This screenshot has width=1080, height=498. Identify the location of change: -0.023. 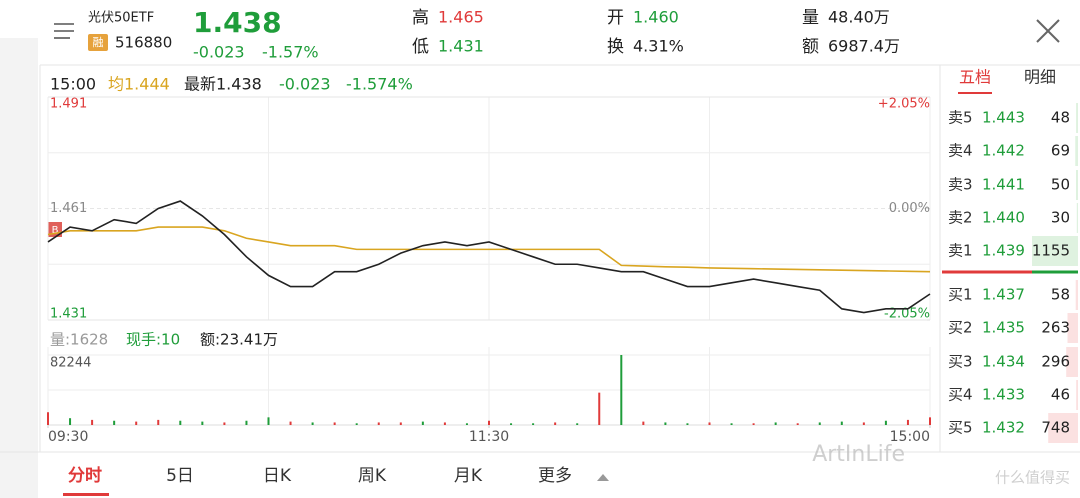
(219, 52).